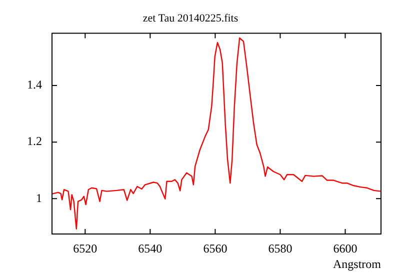 The image size is (400, 280). Describe the element at coordinates (85, 248) in the screenshot. I see `x-tick-label: 6520` at that location.